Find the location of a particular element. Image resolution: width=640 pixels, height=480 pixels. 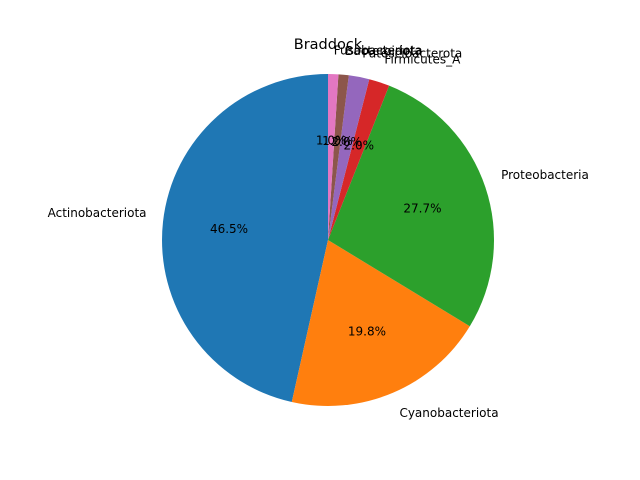

slice-percent-patescibacterota: 2.0% is located at coordinates (346, 142).